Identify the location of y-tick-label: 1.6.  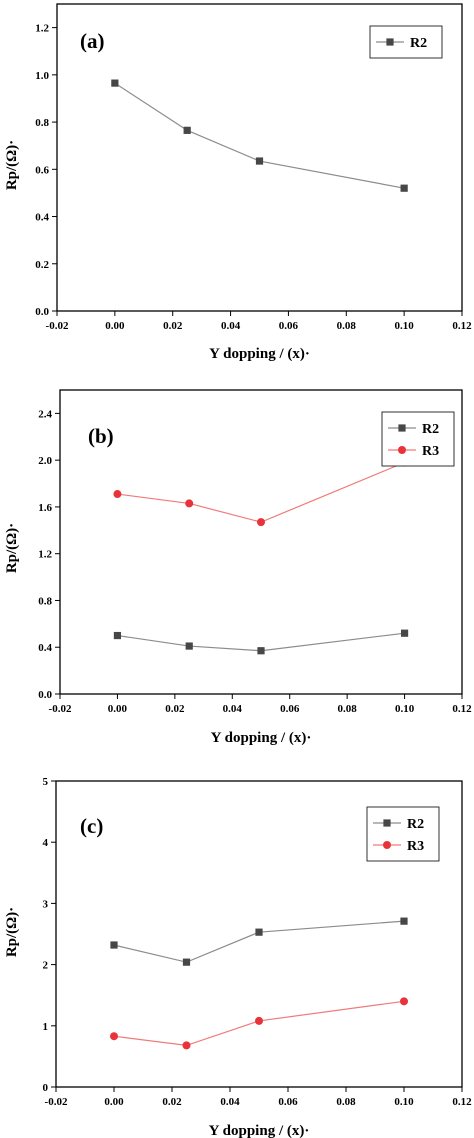
(45, 508).